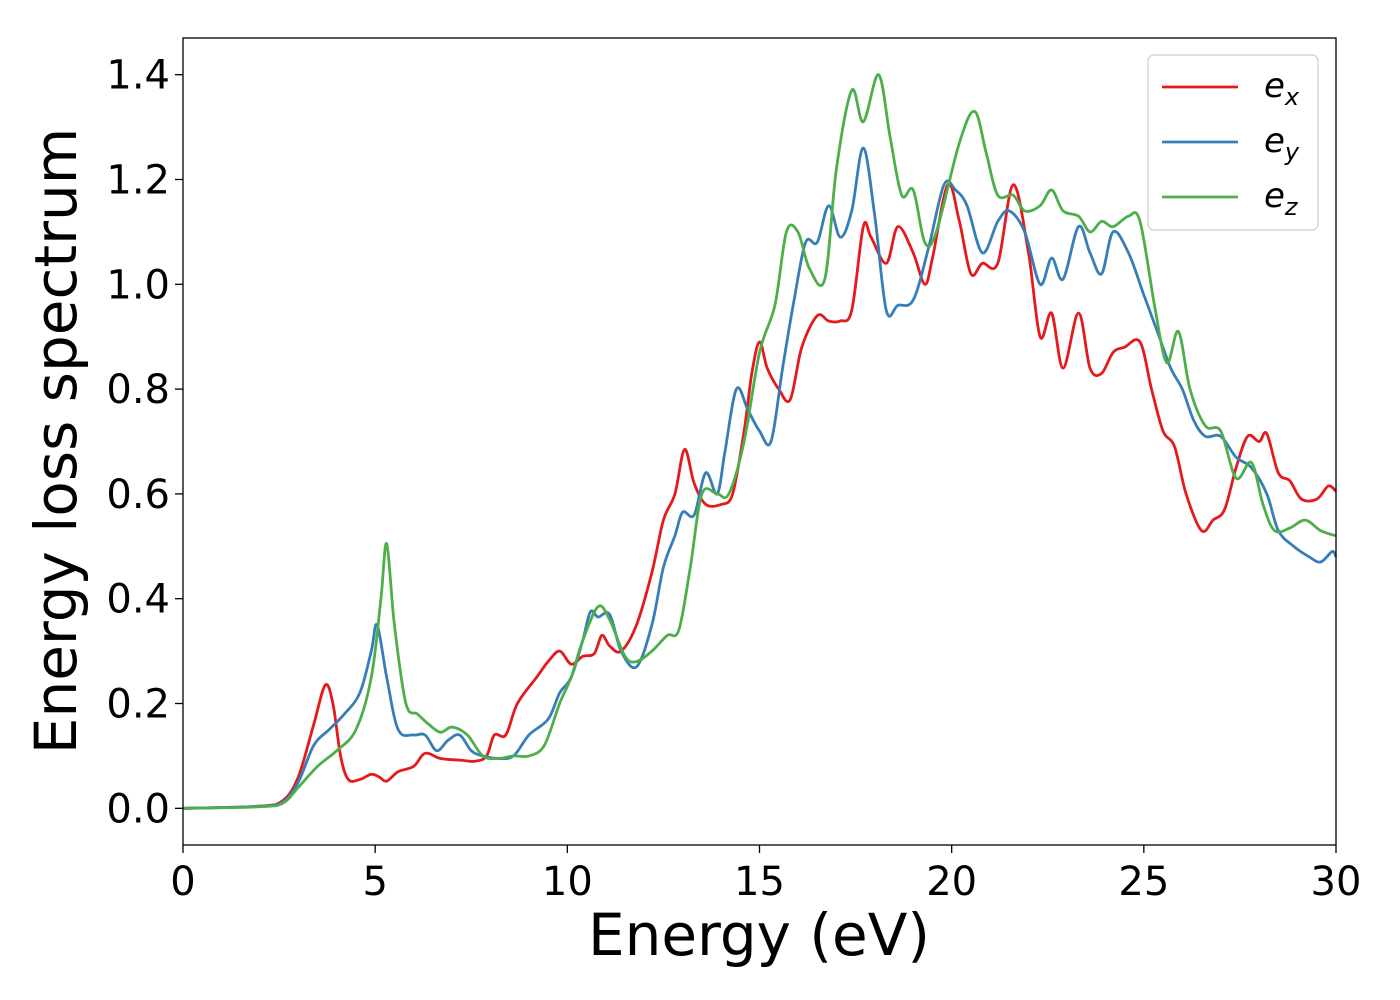 Image resolution: width=1400 pixels, height=1000 pixels. Describe the element at coordinates (56, 441) in the screenshot. I see `y-axis-title: Energy loss spectrum` at that location.